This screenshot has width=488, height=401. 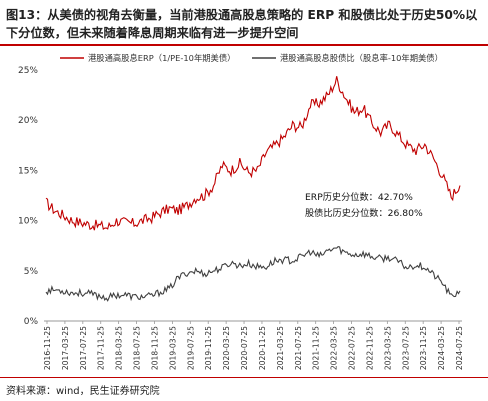 I want to click on y-tick-label: 15%, so click(x=28, y=171).